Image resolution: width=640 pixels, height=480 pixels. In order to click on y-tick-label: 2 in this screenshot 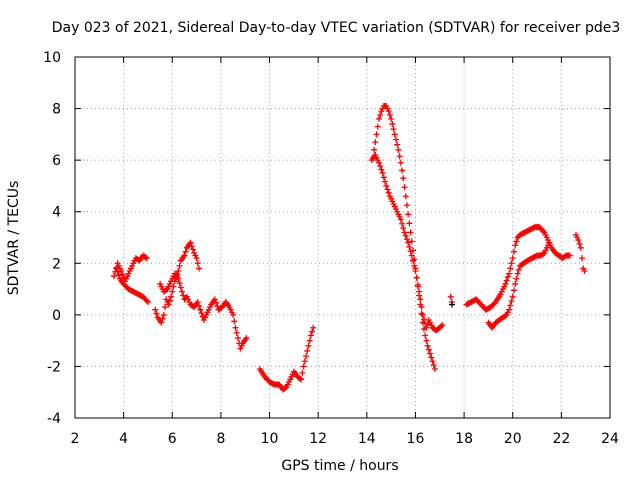, I will do `click(56, 264)`.